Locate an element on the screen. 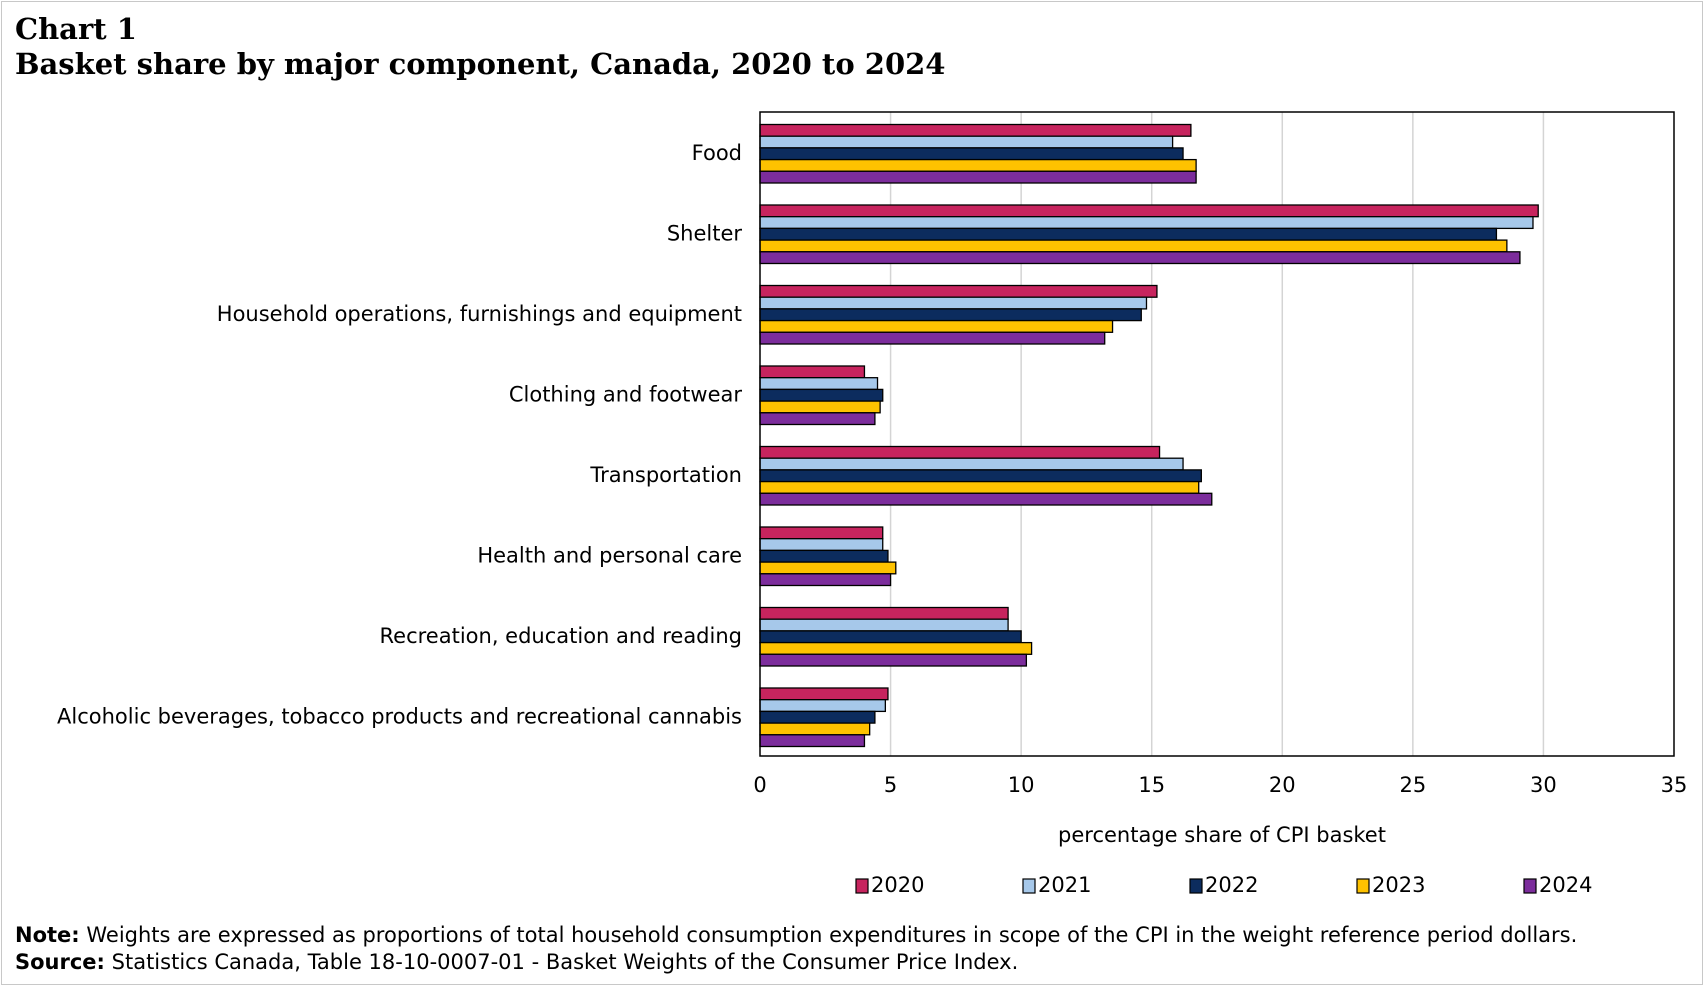 Image resolution: width=1706 pixels, height=988 pixels. x-tick-label: 25 is located at coordinates (1412, 785).